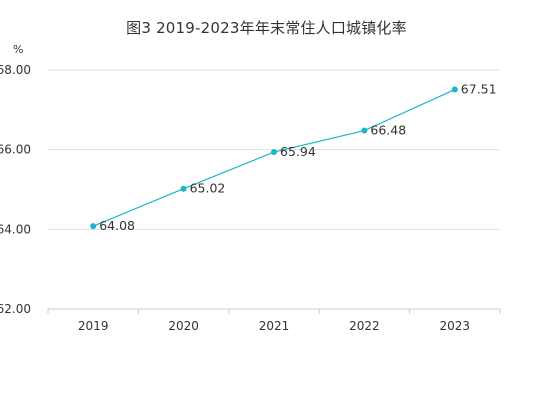 This screenshot has width=533, height=400. What do you see at coordinates (15, 229) in the screenshot?
I see `y-tick-label: 64.00` at bounding box center [15, 229].